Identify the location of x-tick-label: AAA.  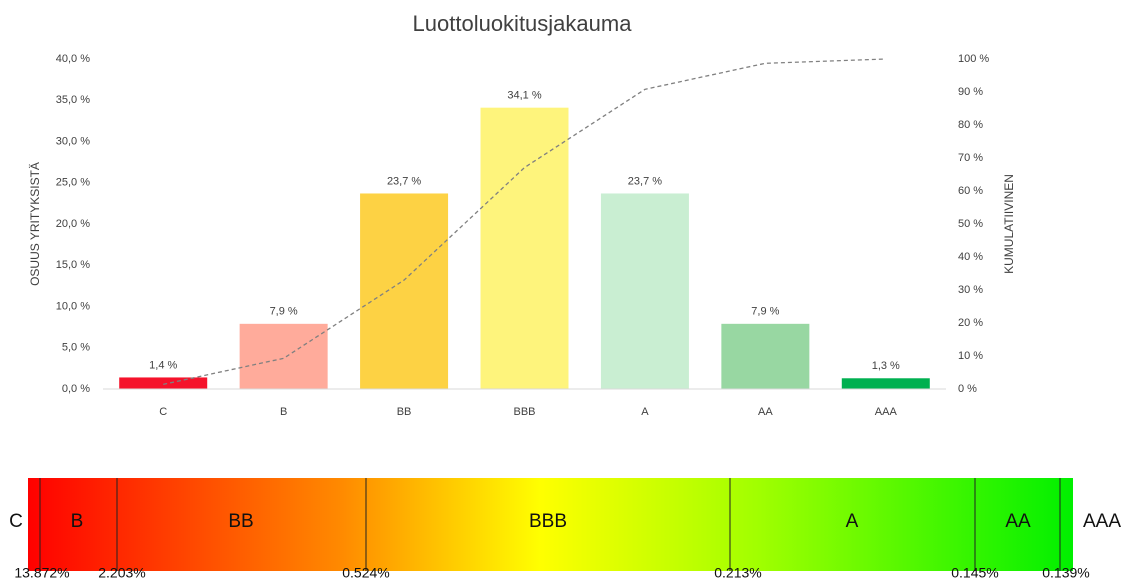
(886, 412).